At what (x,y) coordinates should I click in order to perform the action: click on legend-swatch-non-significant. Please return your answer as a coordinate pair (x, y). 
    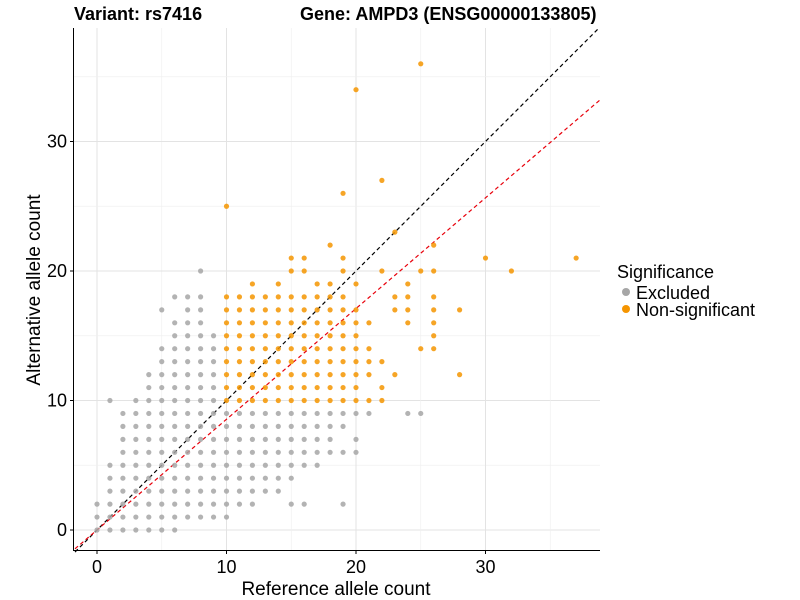
    Looking at the image, I should click on (626, 309).